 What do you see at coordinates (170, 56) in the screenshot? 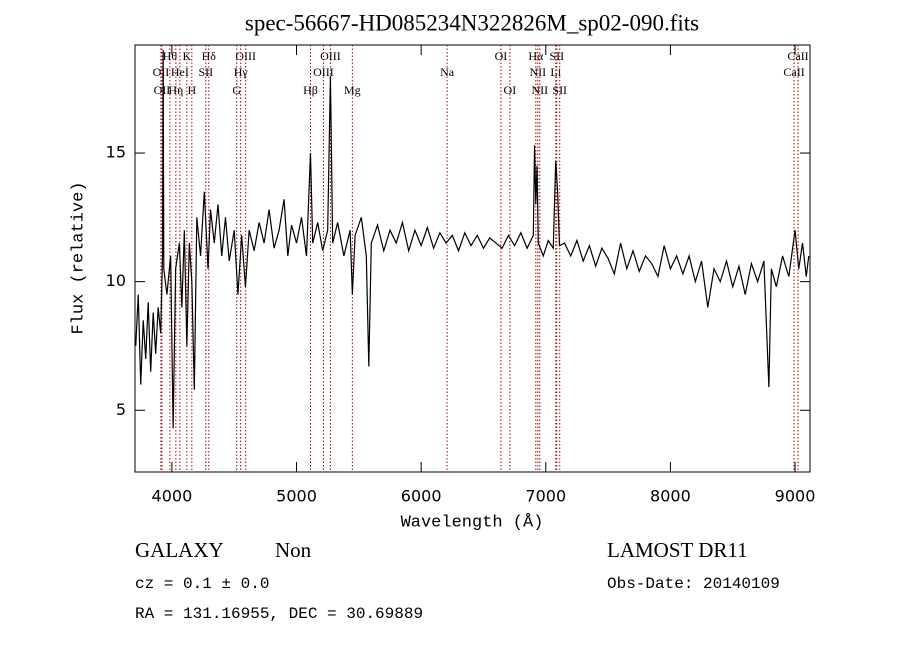
I see `spectral-line-label: Hθ` at bounding box center [170, 56].